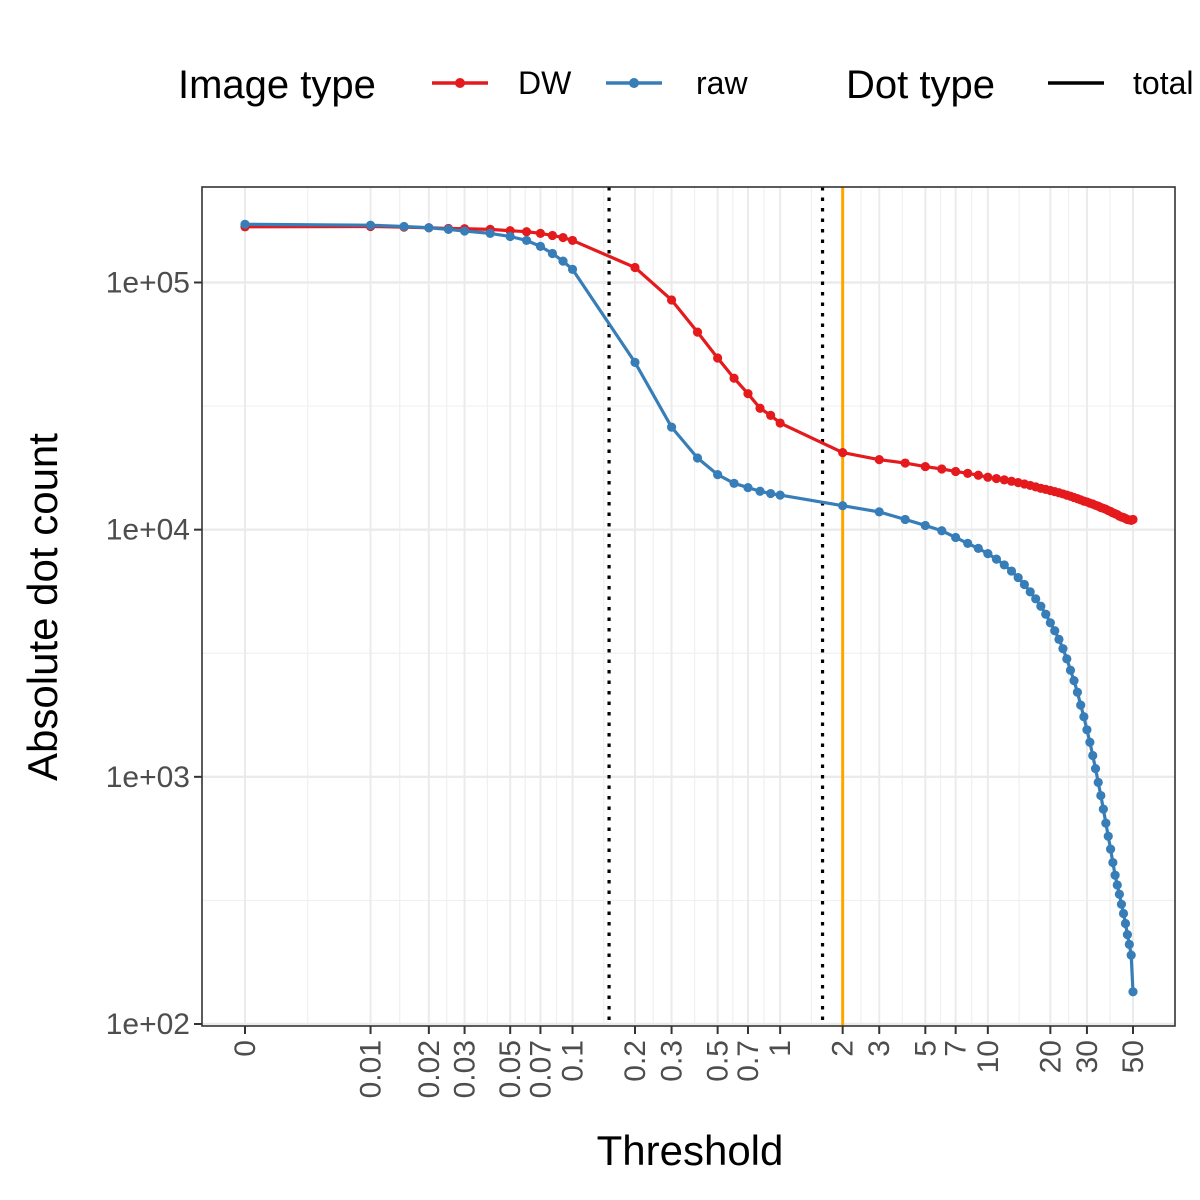 The width and height of the screenshot is (1200, 1200). I want to click on x-tick-label: 0, so click(245, 1048).